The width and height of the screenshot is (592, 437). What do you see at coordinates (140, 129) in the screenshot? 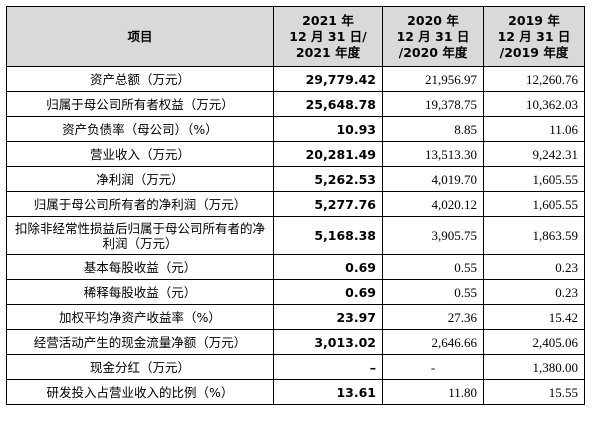
I see `row-label: 资产负债率（母公司）（%）` at bounding box center [140, 129].